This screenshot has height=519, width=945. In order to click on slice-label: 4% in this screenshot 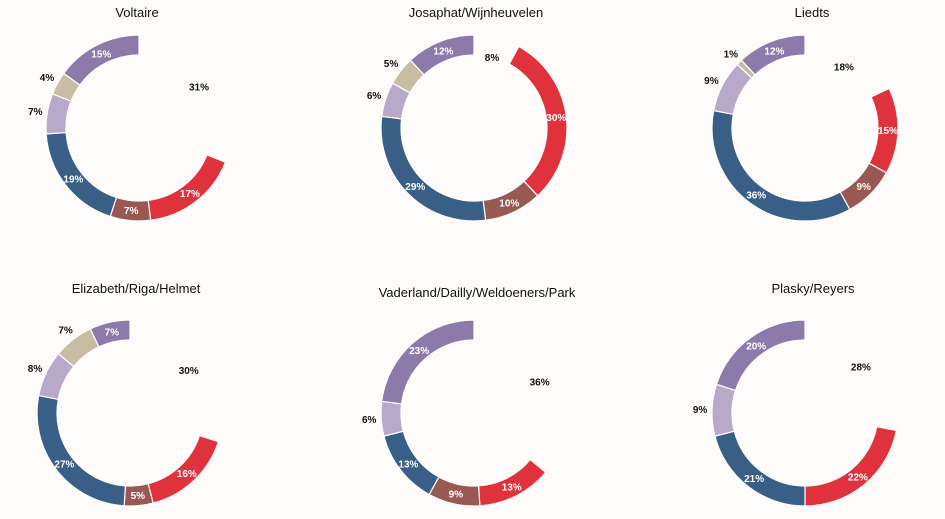, I will do `click(47, 78)`.